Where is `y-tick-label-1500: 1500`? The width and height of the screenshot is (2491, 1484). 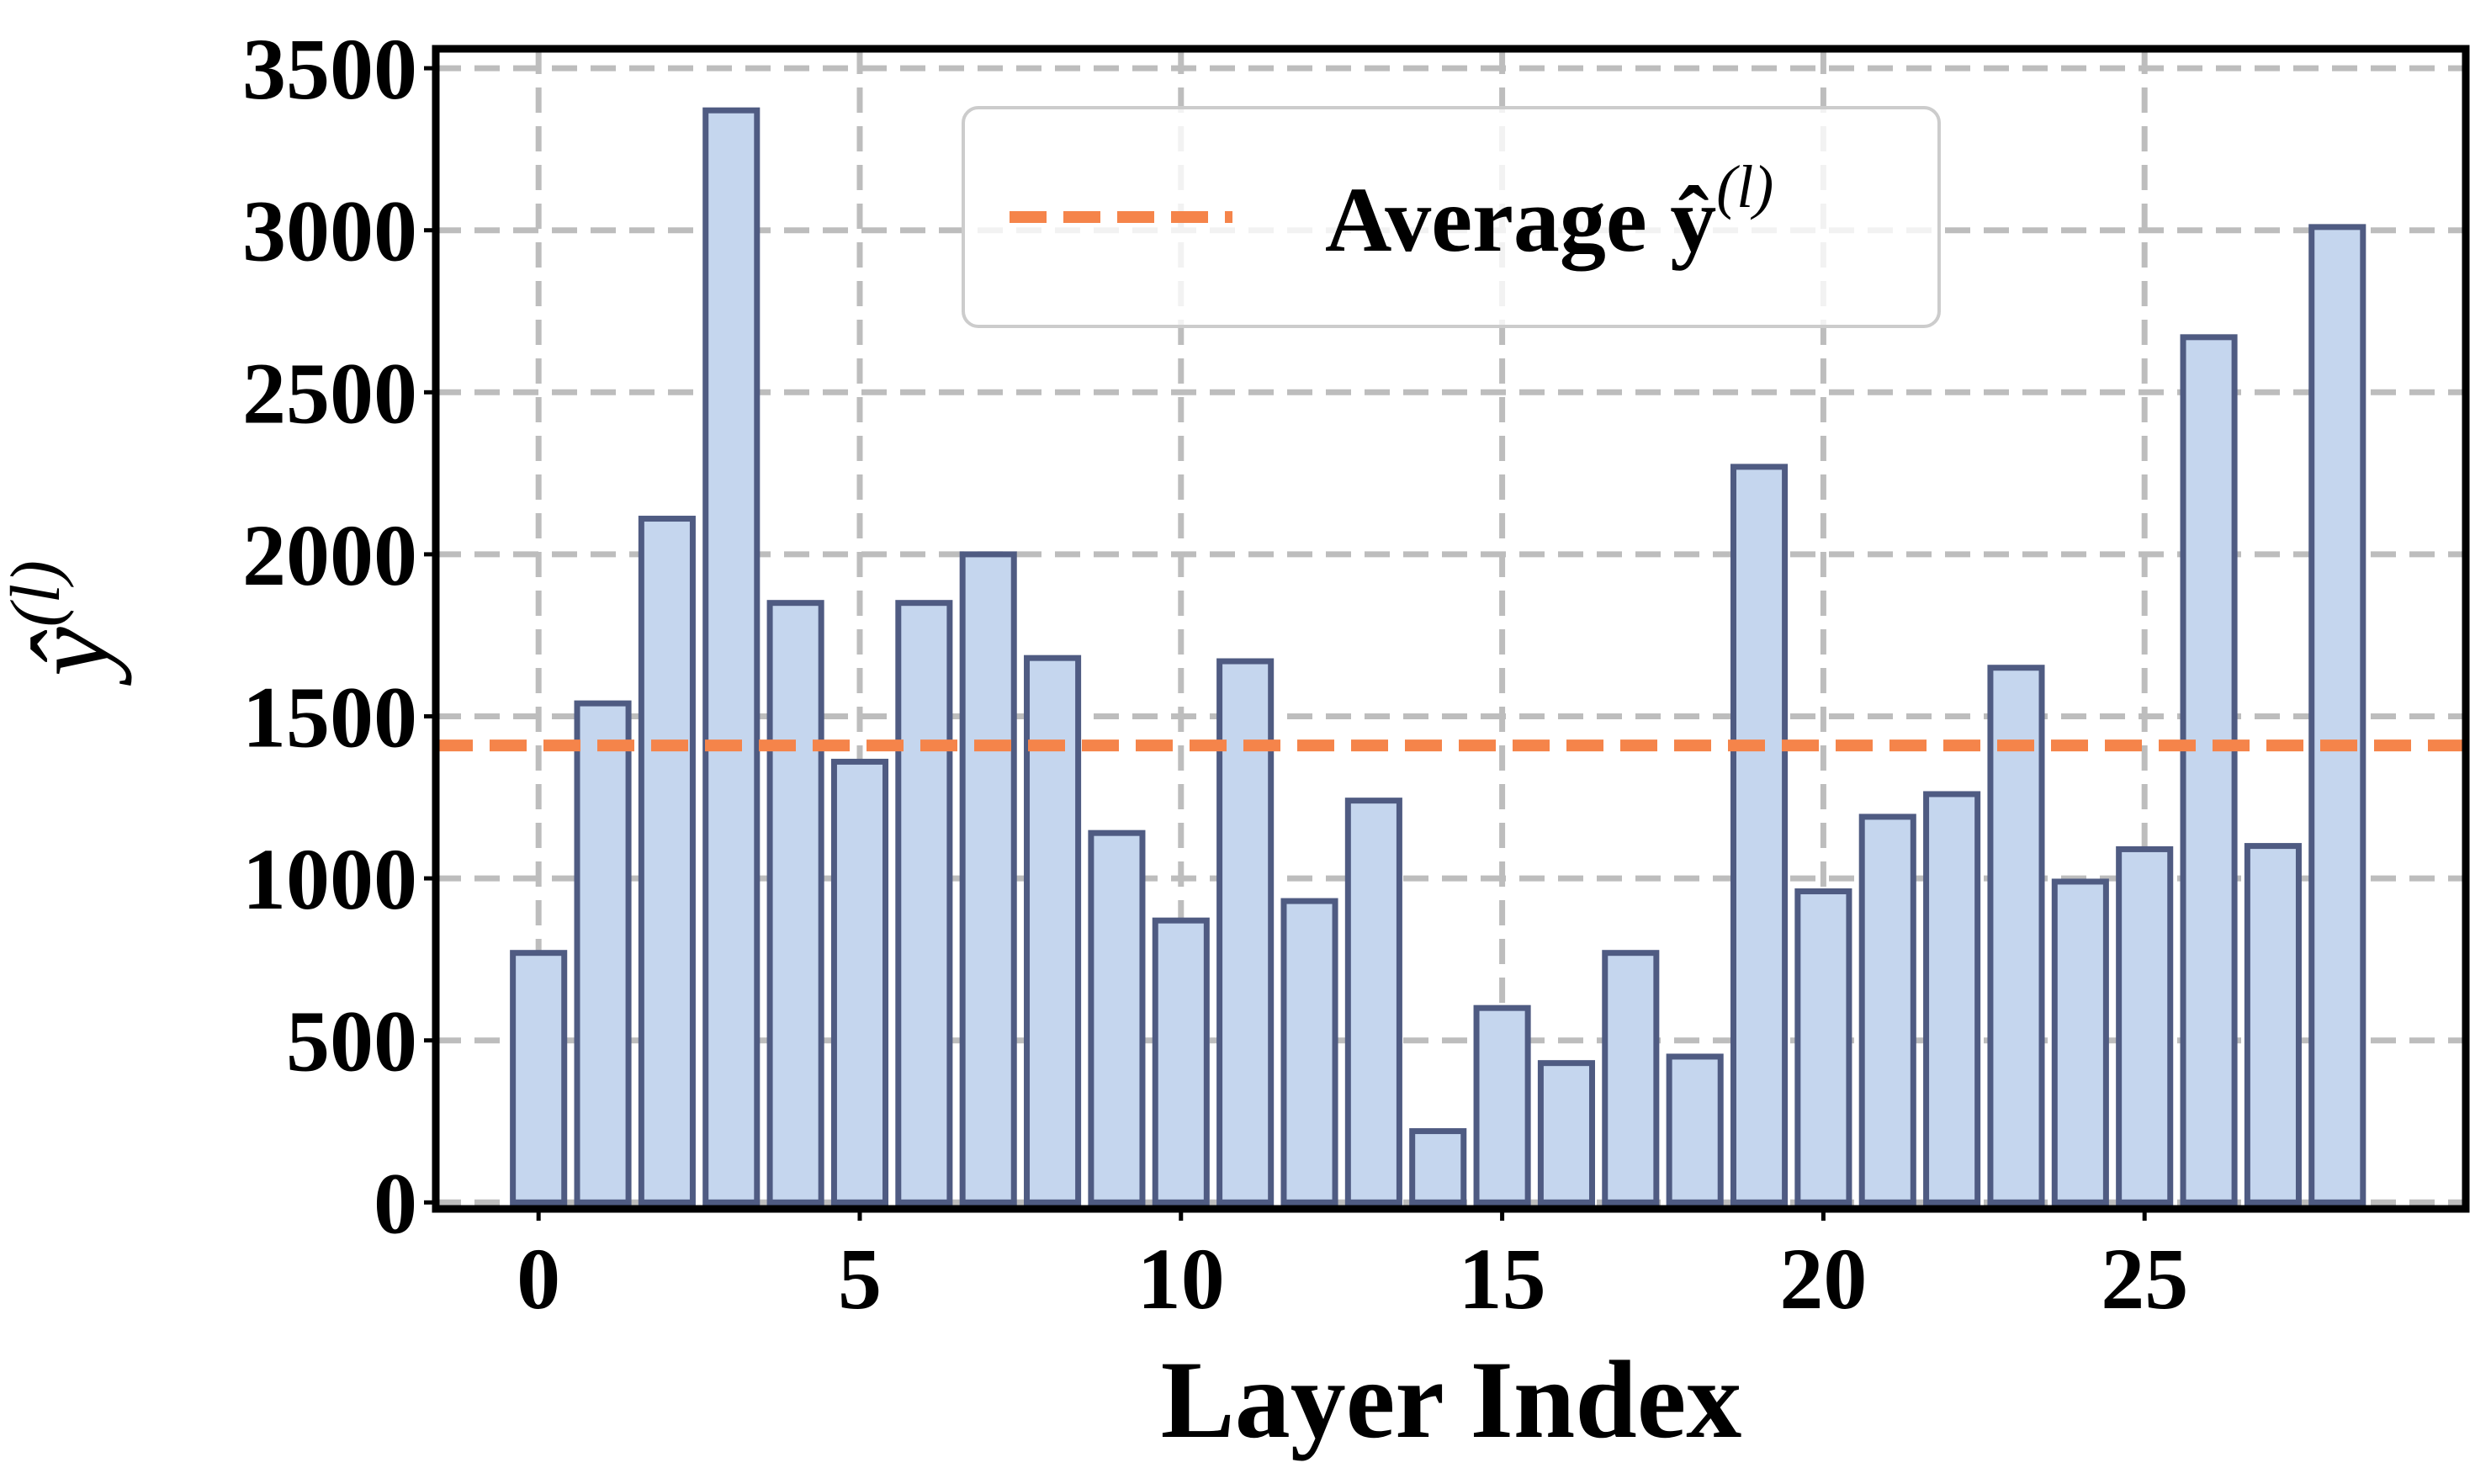 y-tick-label-1500: 1500 is located at coordinates (329, 718).